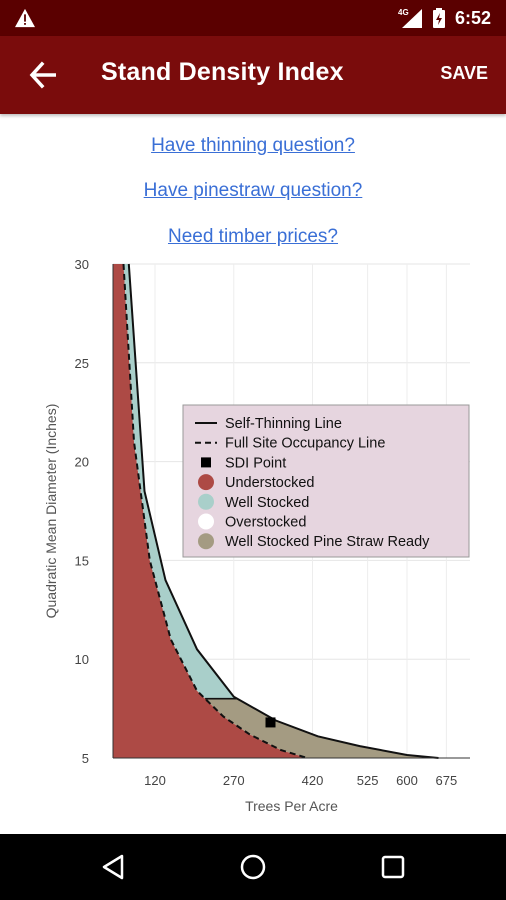 The image size is (506, 900). I want to click on legend-item-6: Well Stocked Pine Straw Ready, so click(314, 541).